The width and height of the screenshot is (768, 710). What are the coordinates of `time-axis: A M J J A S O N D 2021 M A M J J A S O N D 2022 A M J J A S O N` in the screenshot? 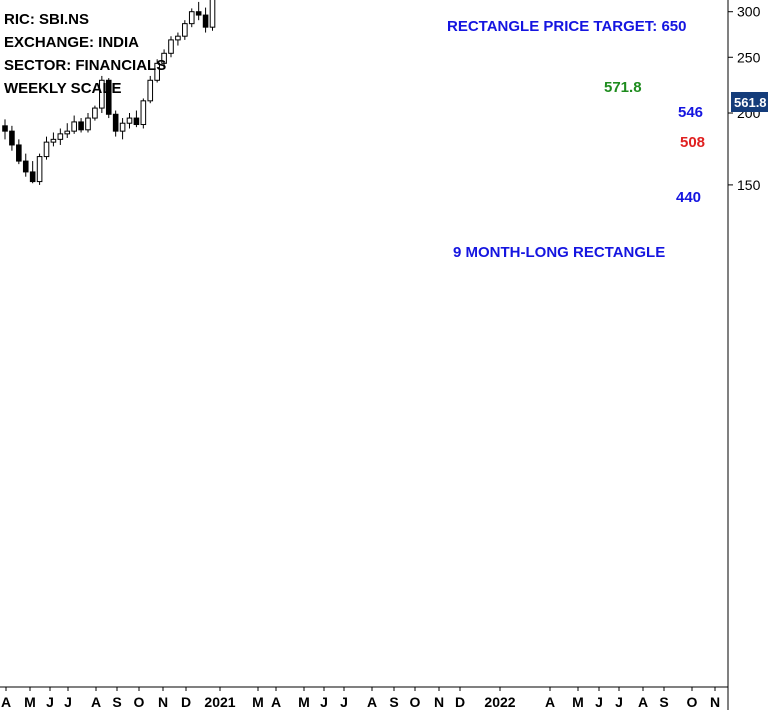 It's located at (360, 698).